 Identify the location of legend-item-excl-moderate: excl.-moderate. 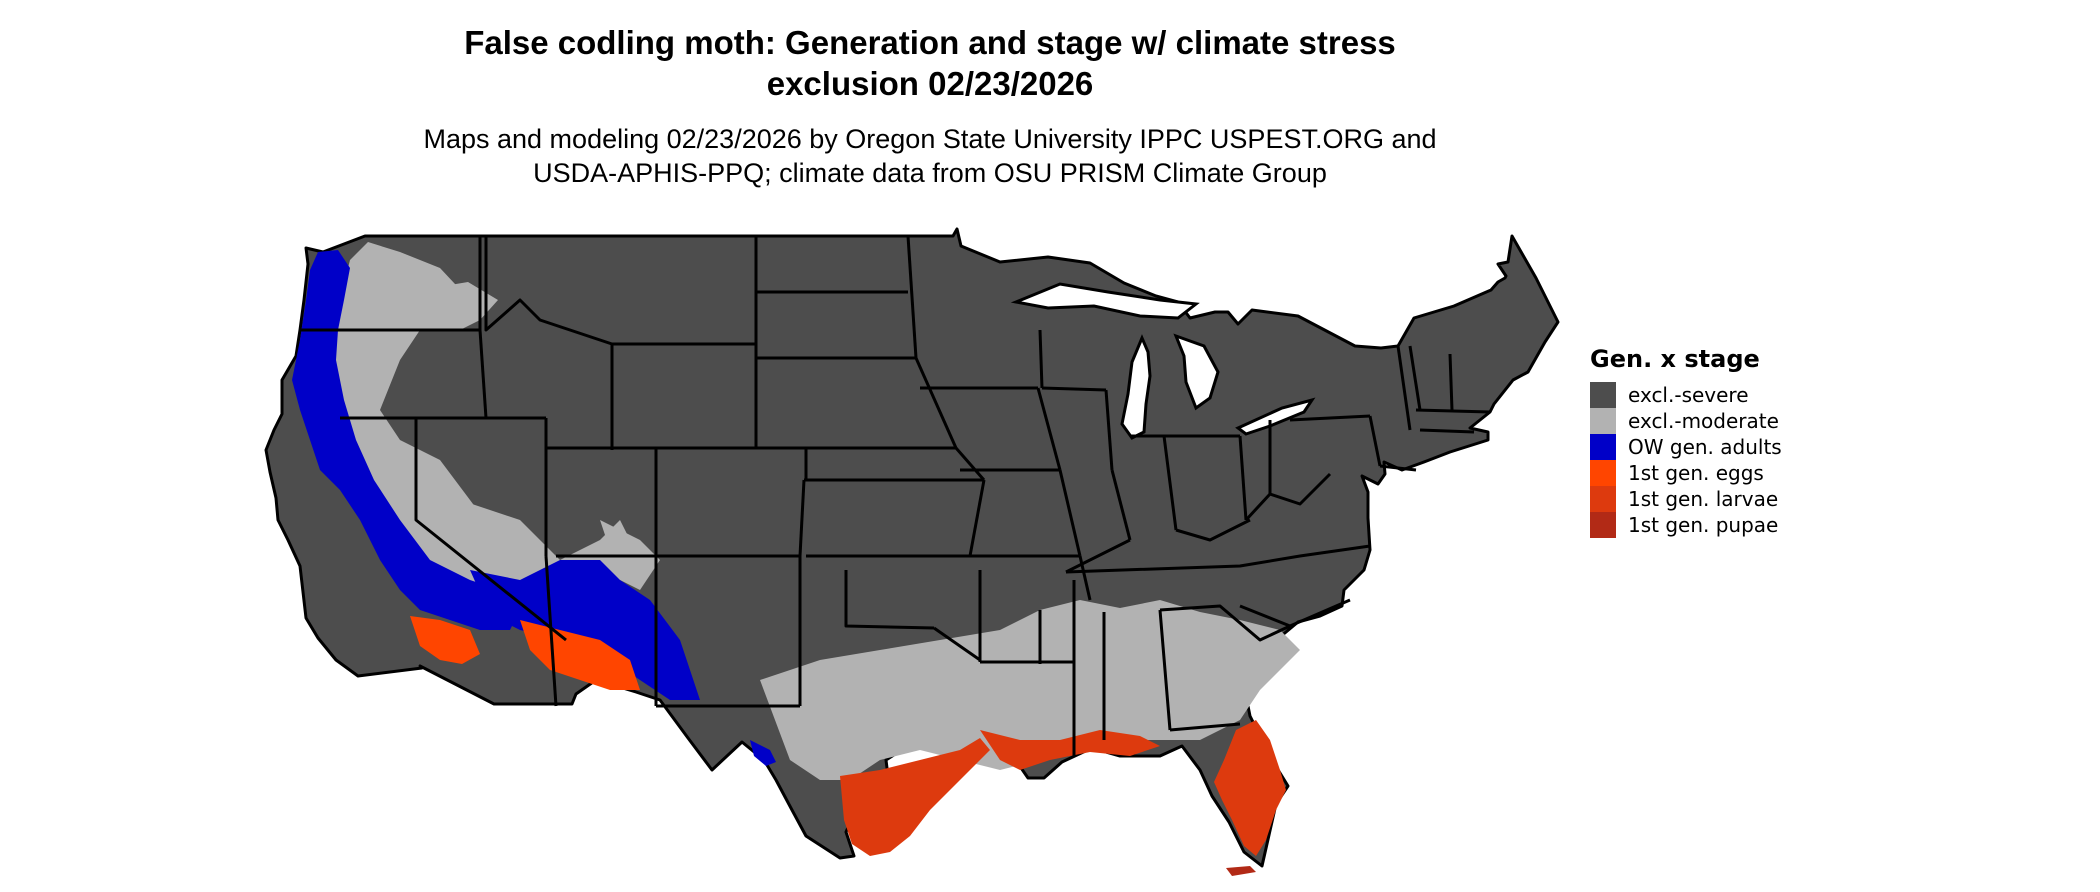
(1720, 421).